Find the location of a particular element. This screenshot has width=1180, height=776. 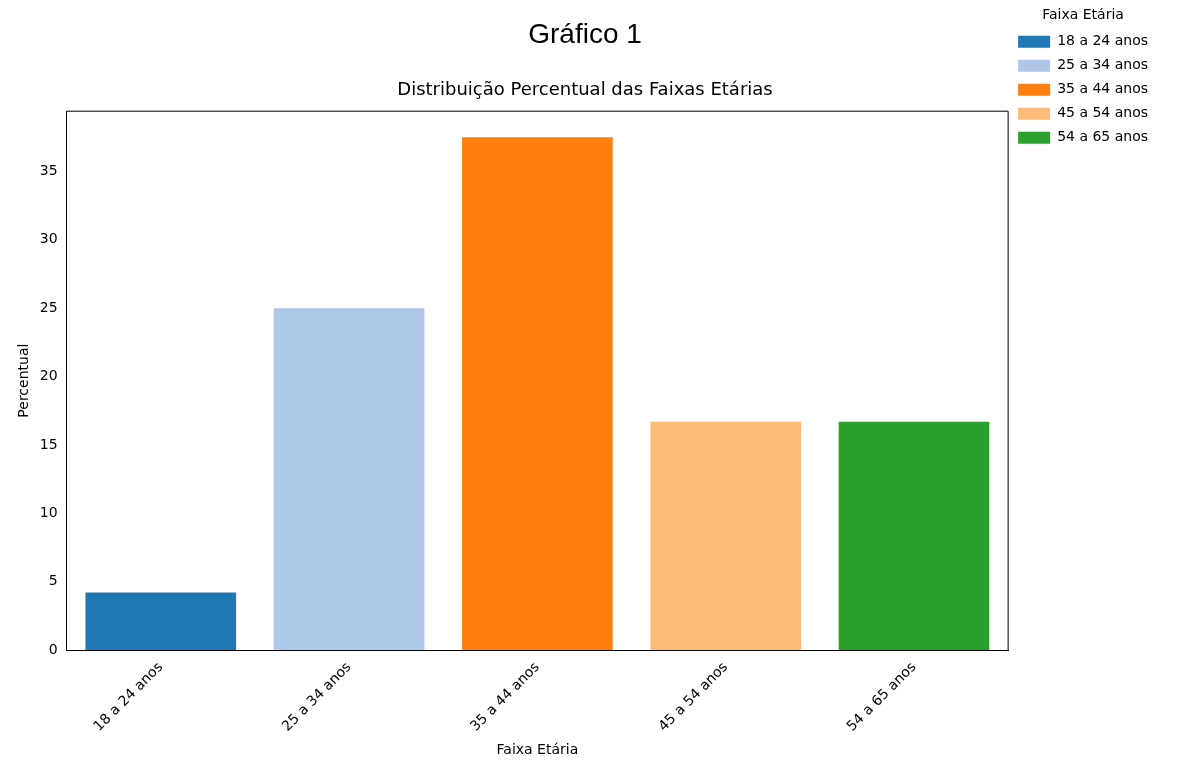

chart-subtitle: Distribuição Percentual das Faixas Etárias is located at coordinates (585, 89).